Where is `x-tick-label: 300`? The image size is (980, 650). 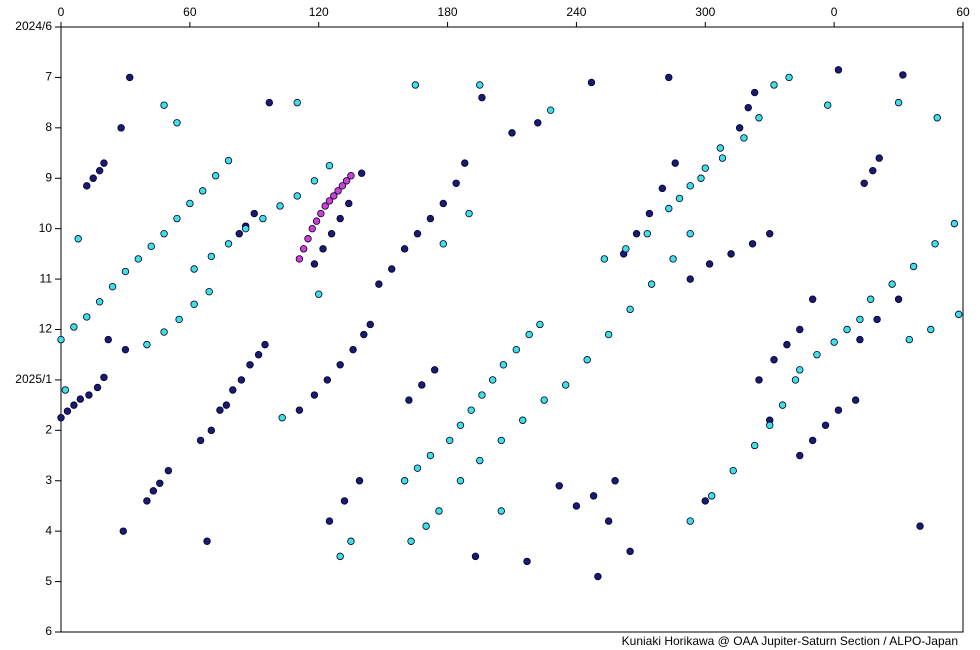 x-tick-label: 300 is located at coordinates (705, 12).